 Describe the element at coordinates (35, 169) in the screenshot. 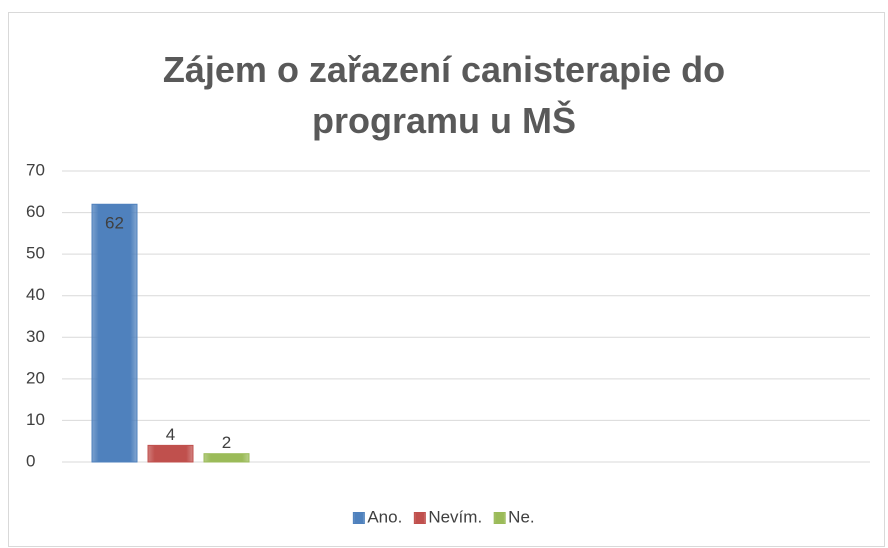

I see `y-tick-label: 70` at that location.